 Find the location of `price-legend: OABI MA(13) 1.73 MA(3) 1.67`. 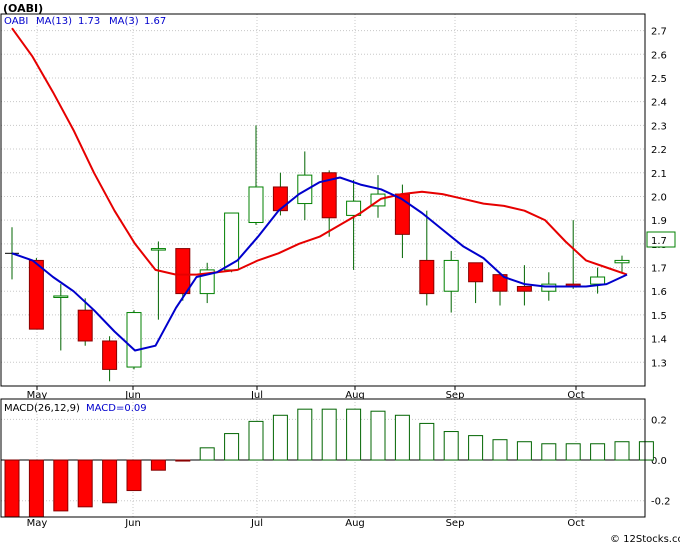

price-legend: OABI MA(13) 1.73 MA(3) 1.67 is located at coordinates (85, 21).